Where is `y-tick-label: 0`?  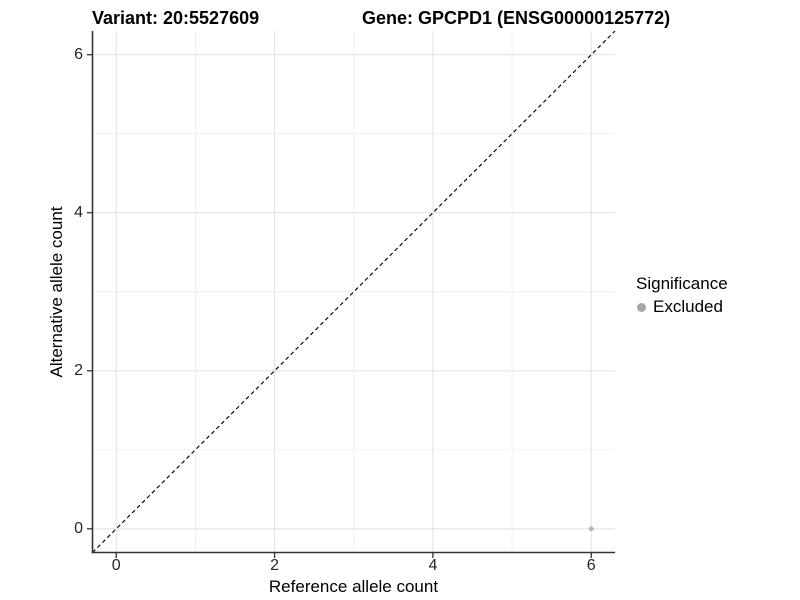
y-tick-label: 0 is located at coordinates (78, 528).